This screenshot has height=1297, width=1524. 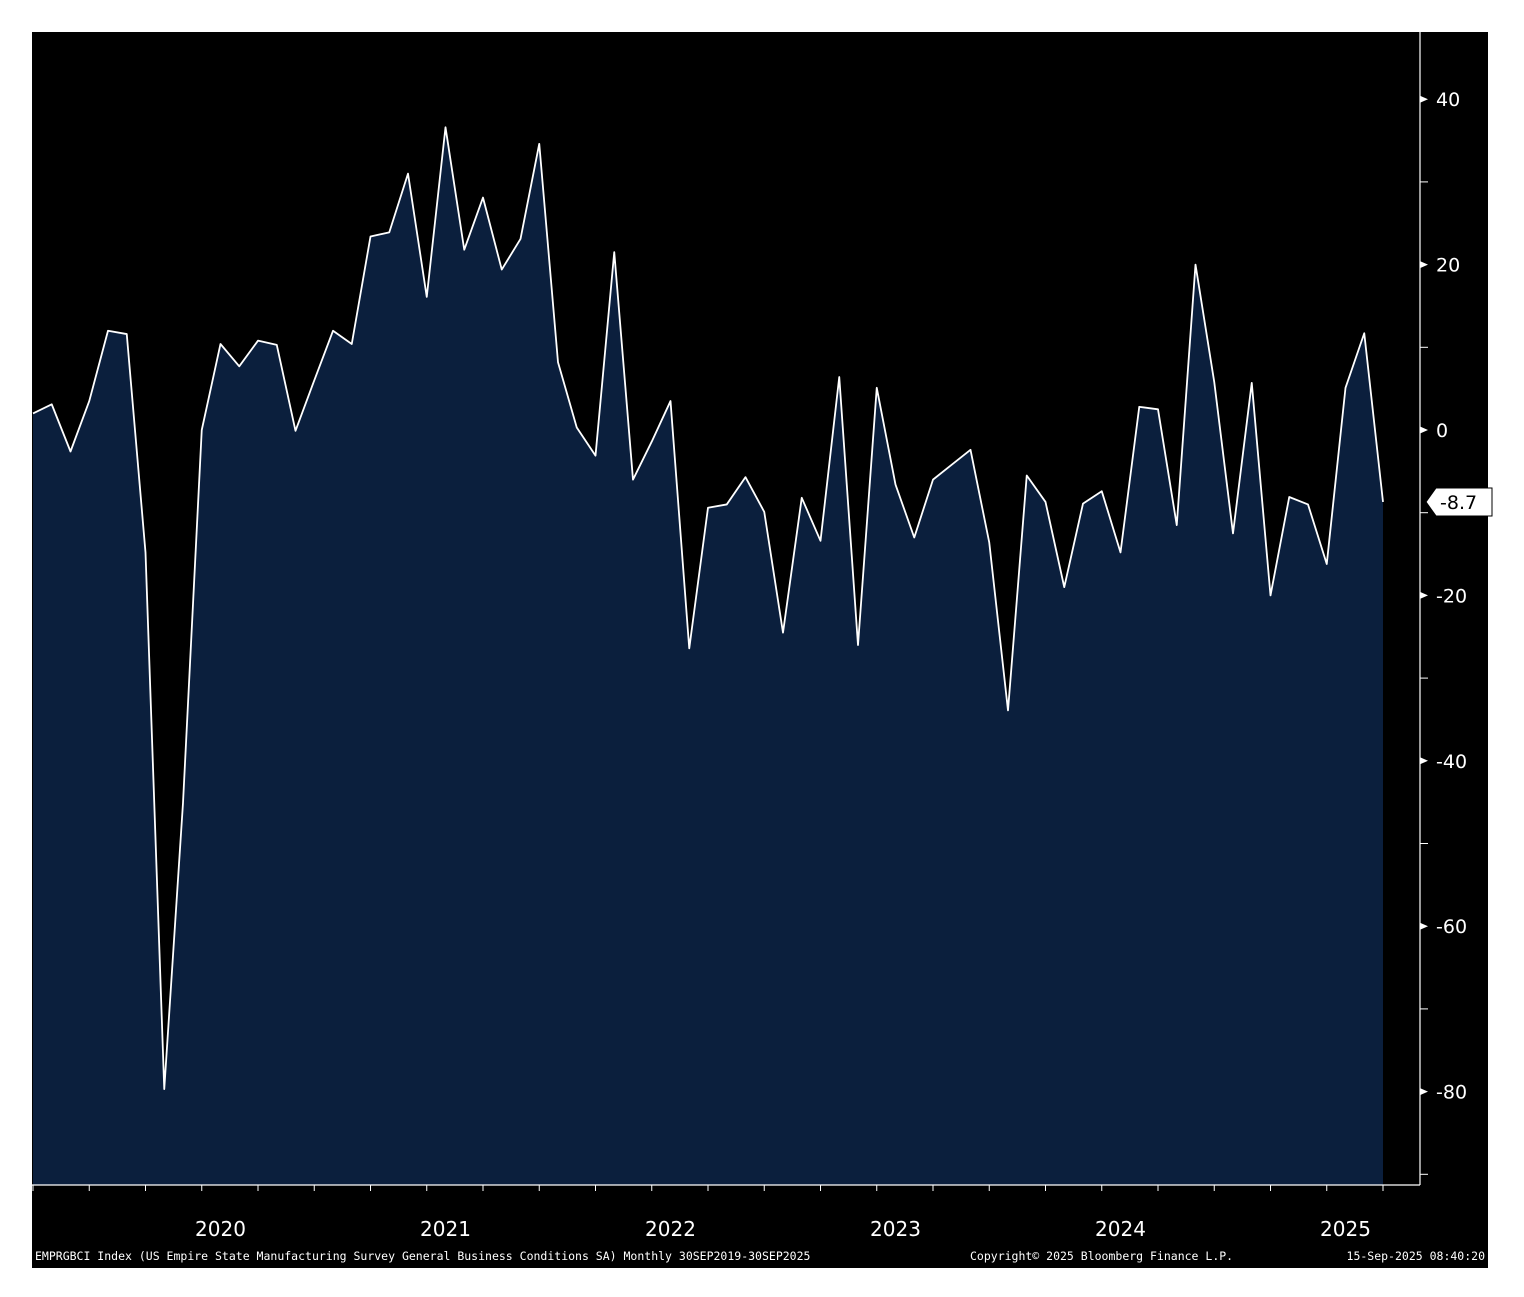 What do you see at coordinates (670, 1229) in the screenshot?
I see `x-year-label: 2022` at bounding box center [670, 1229].